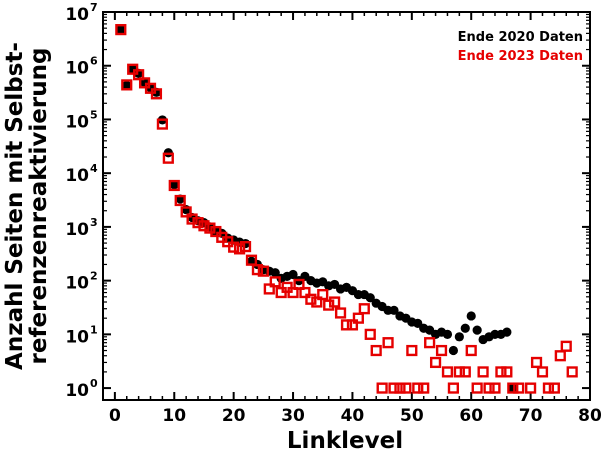  I want to click on legend-entry: Ende 2023 Daten, so click(520, 56).